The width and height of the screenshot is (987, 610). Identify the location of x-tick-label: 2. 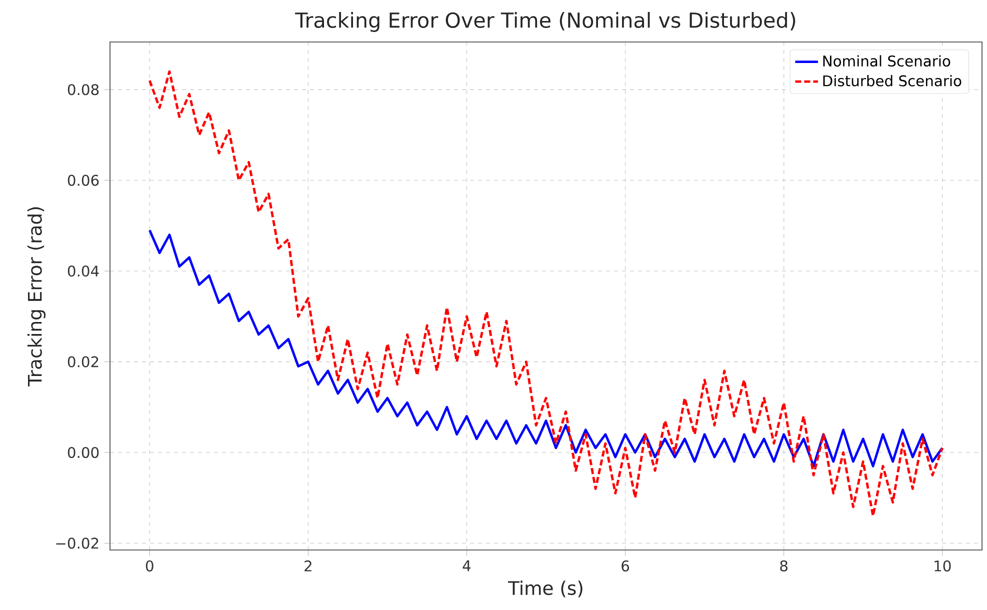
(308, 566).